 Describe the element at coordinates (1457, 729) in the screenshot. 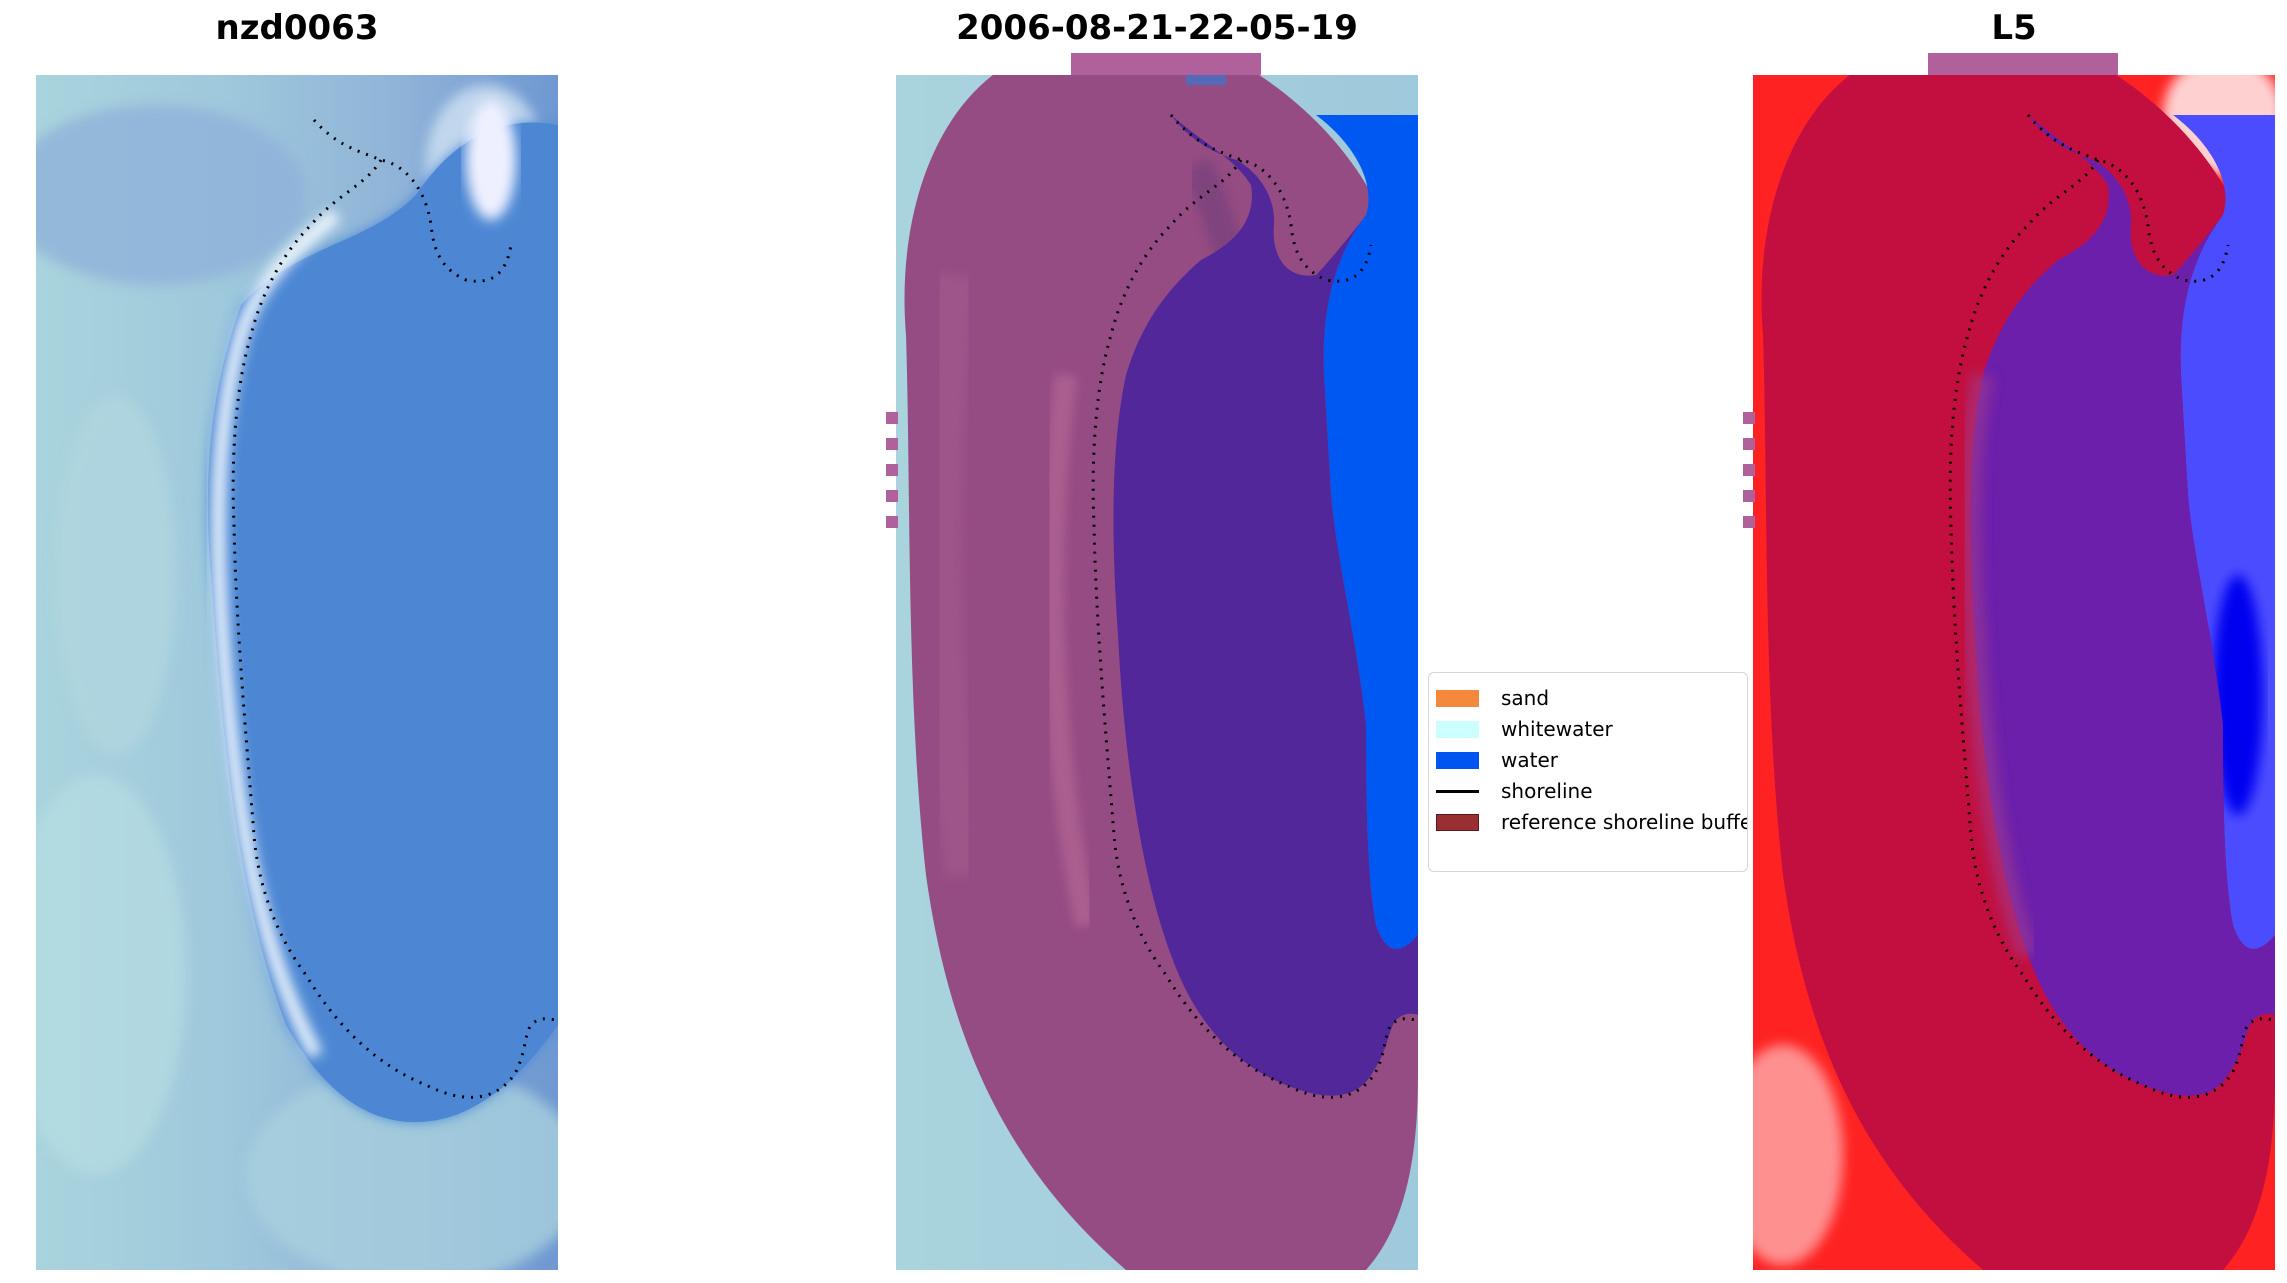

I see `legend-swatch-whitewater` at that location.